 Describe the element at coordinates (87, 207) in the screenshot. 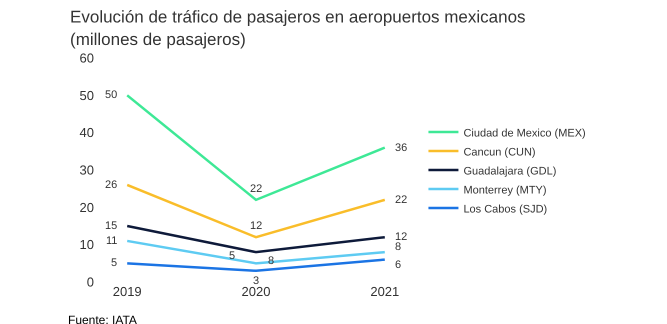

I see `y-tick-label: 20` at that location.